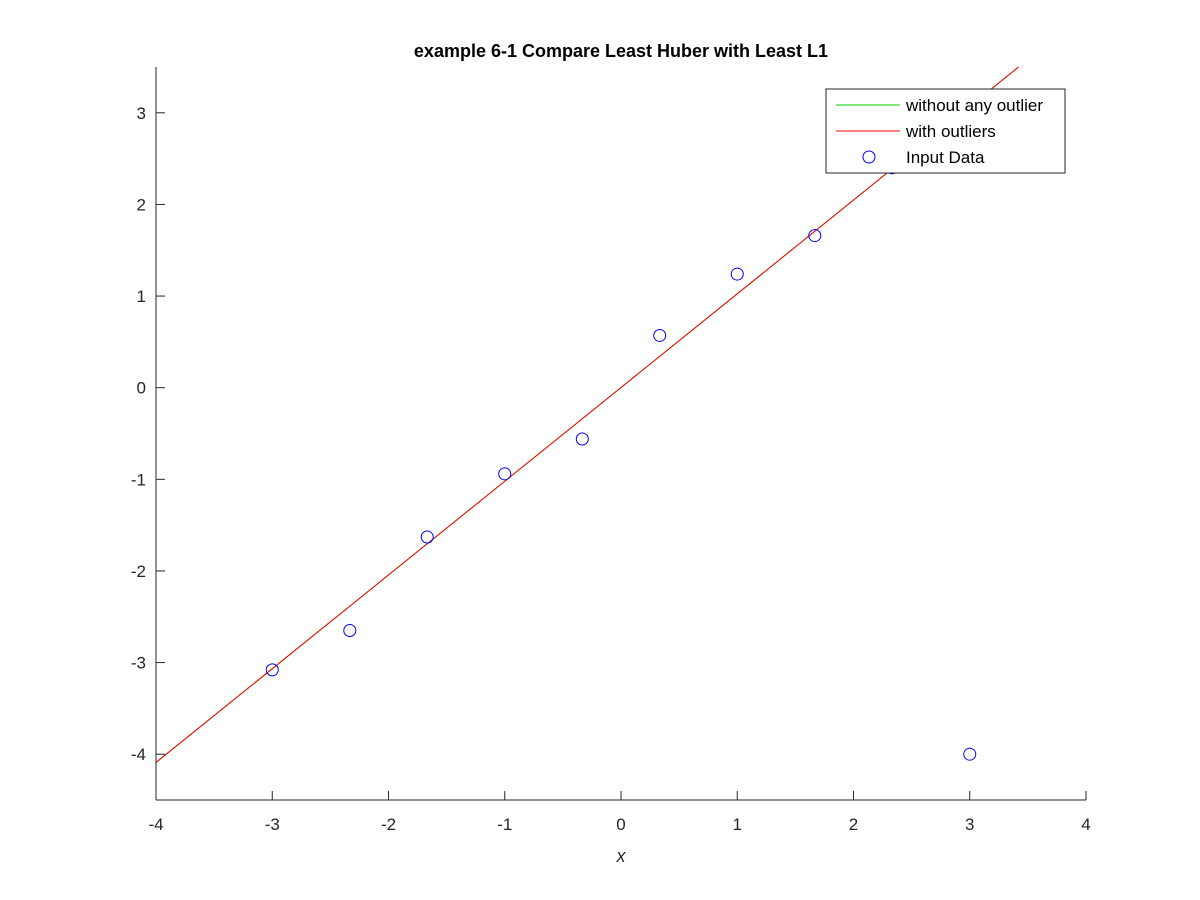  What do you see at coordinates (974, 105) in the screenshot?
I see `legend-label: without any outlier` at bounding box center [974, 105].